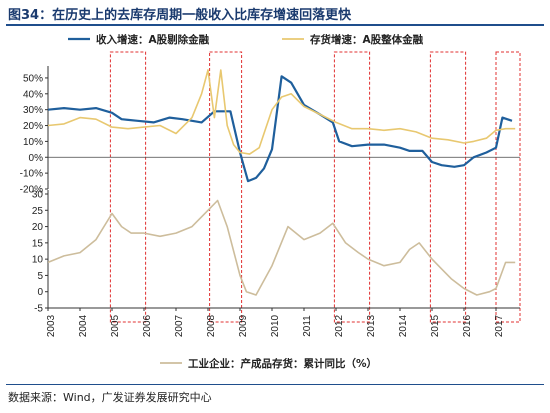 The width and height of the screenshot is (550, 413). I want to click on upper-y-tick-label: 10%, so click(33, 142).